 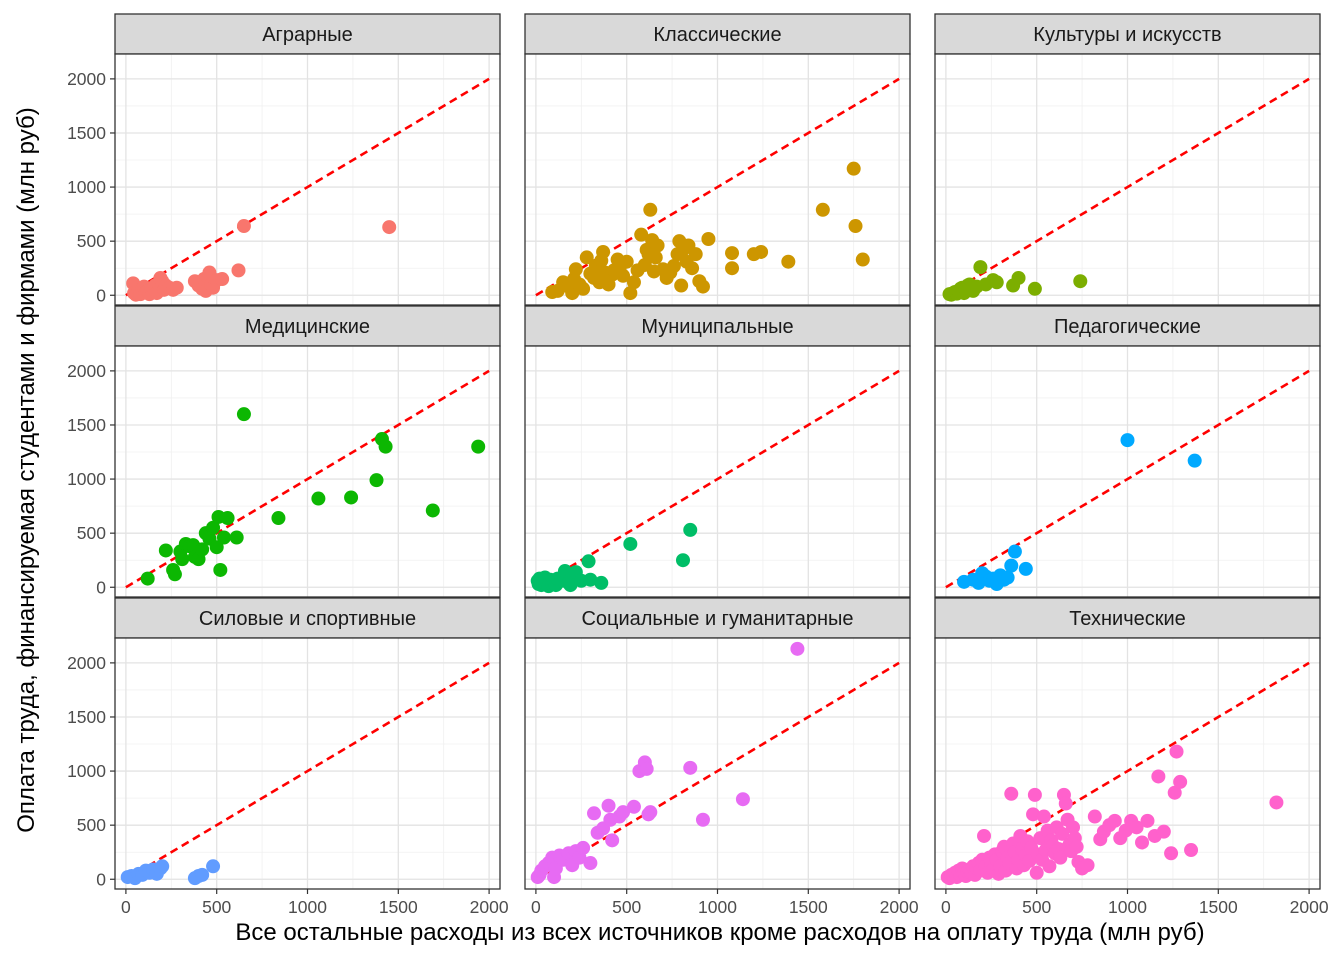 I want to click on x-tick-label: 500, so click(x=626, y=907).